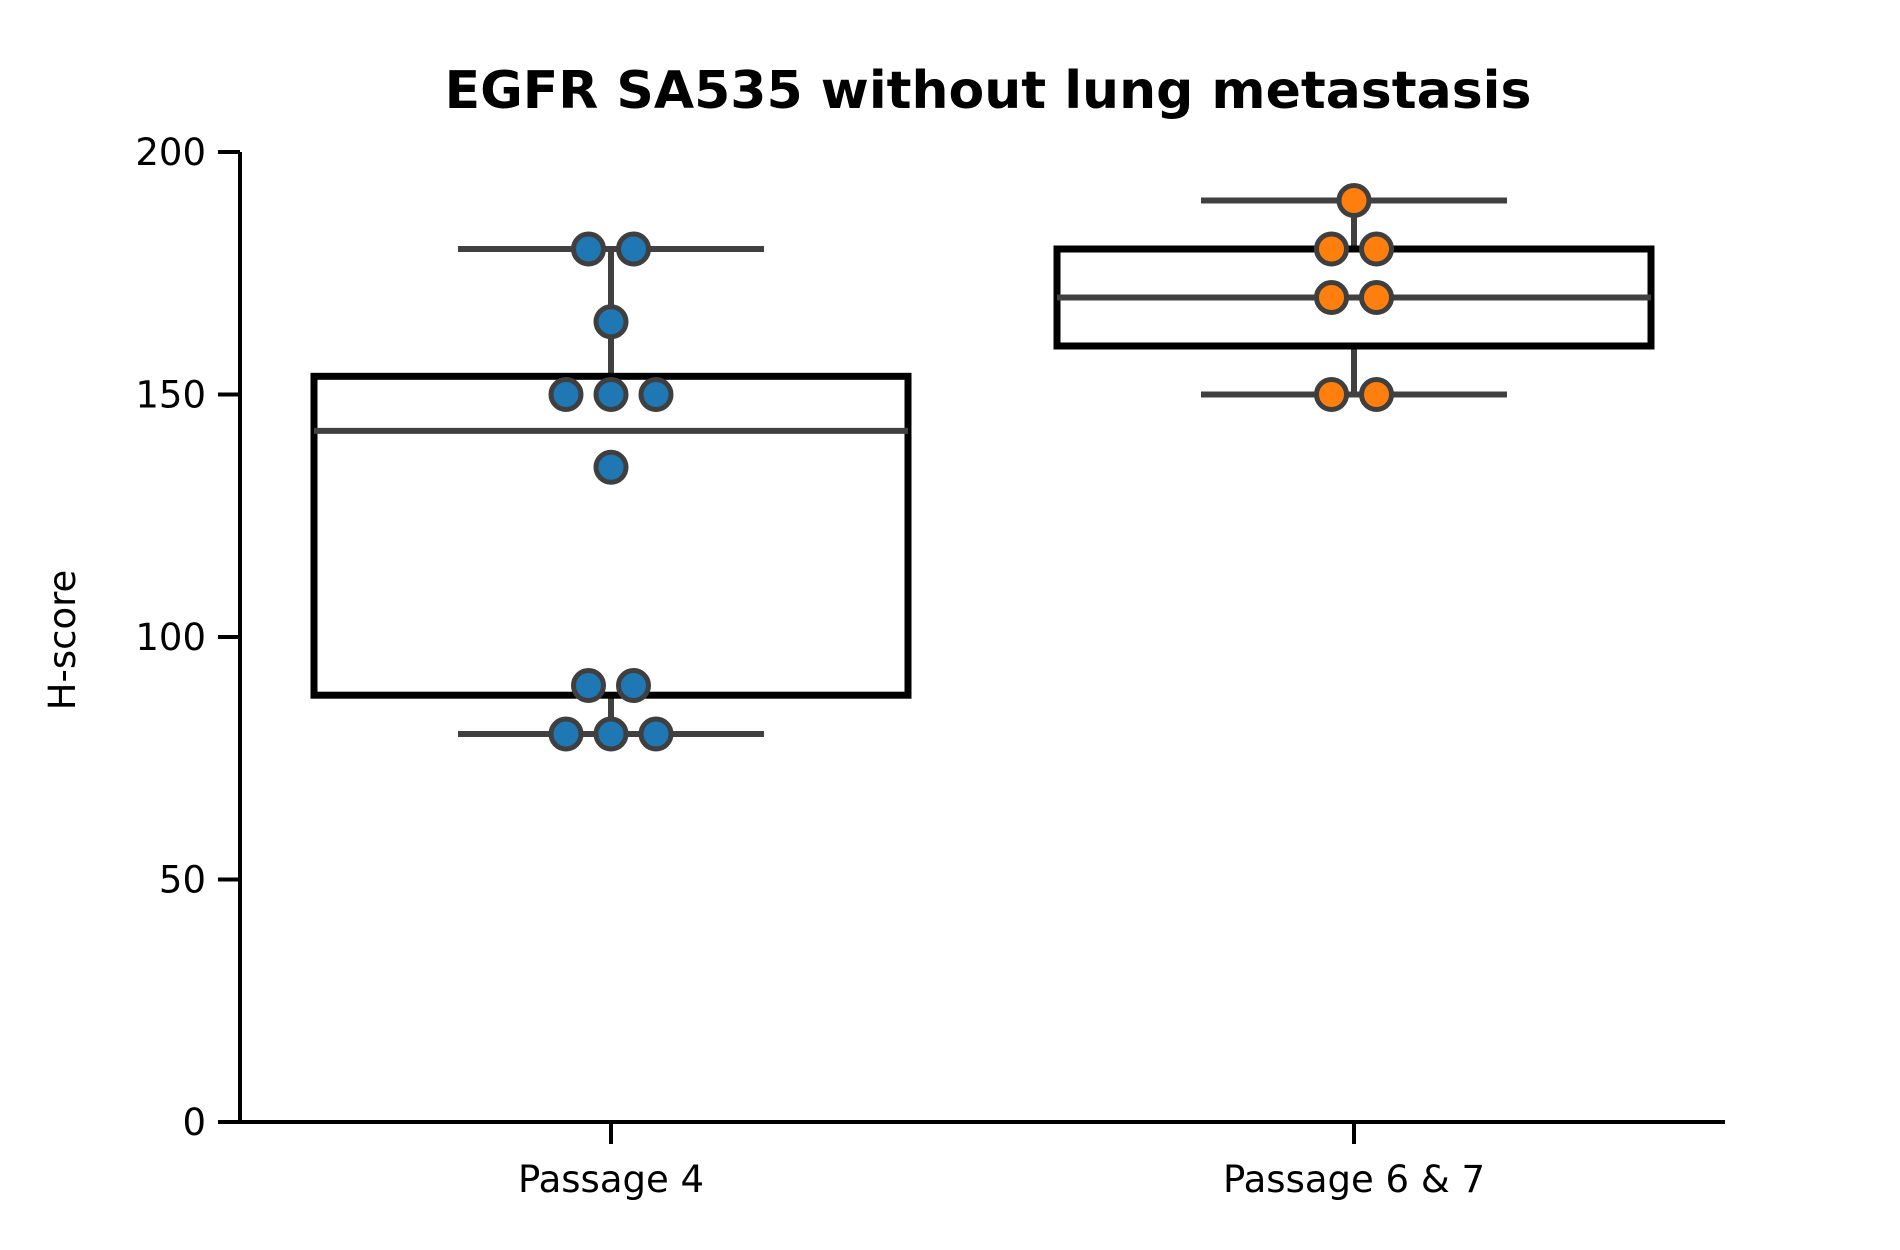 The height and width of the screenshot is (1250, 1900). What do you see at coordinates (1354, 1179) in the screenshot?
I see `x-tick-label: Passage 6 & 7` at bounding box center [1354, 1179].